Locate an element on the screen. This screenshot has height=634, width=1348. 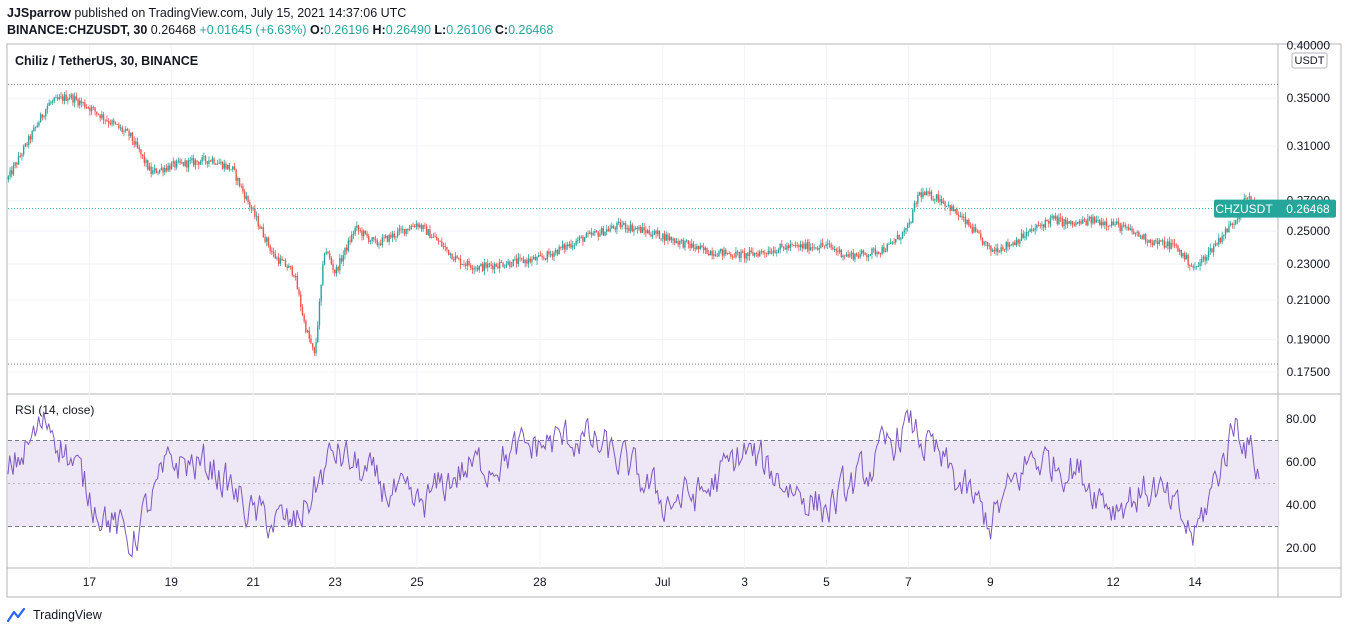
high-label: H: is located at coordinates (379, 30).